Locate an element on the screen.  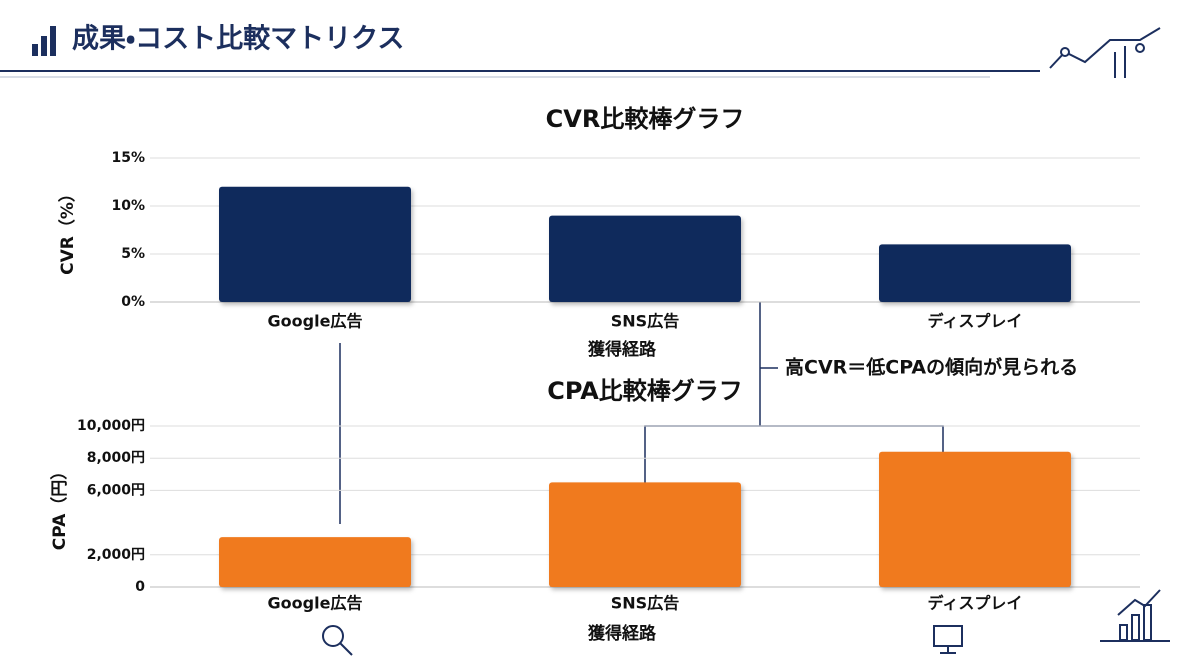
header-icon is located at coordinates (44, 41).